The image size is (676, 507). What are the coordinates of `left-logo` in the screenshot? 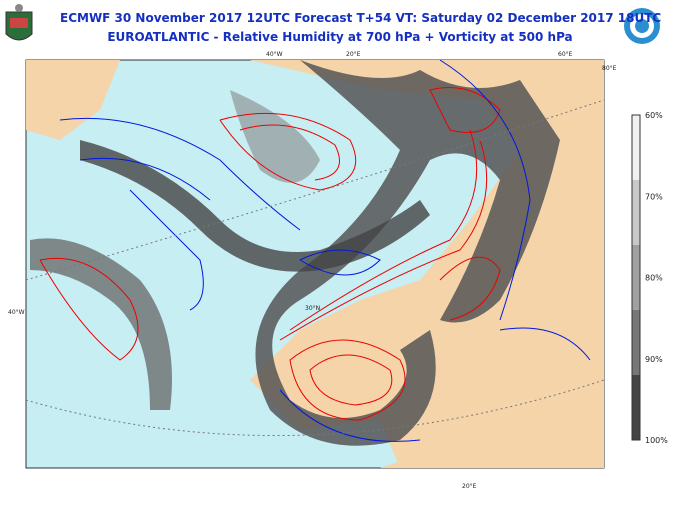 It's located at (19, 22).